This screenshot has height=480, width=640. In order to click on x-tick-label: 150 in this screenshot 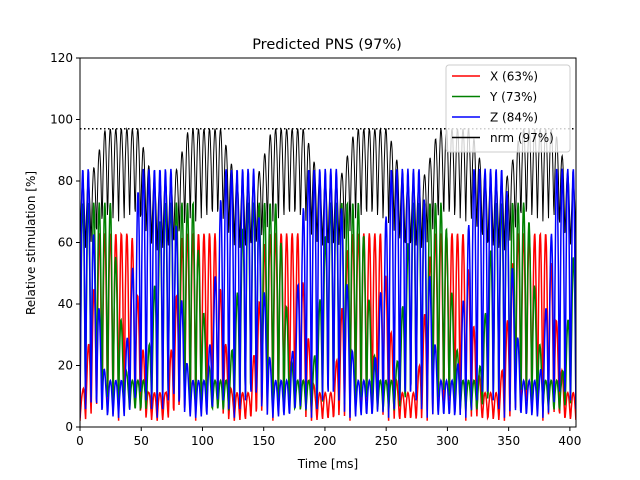, I will do `click(263, 441)`.